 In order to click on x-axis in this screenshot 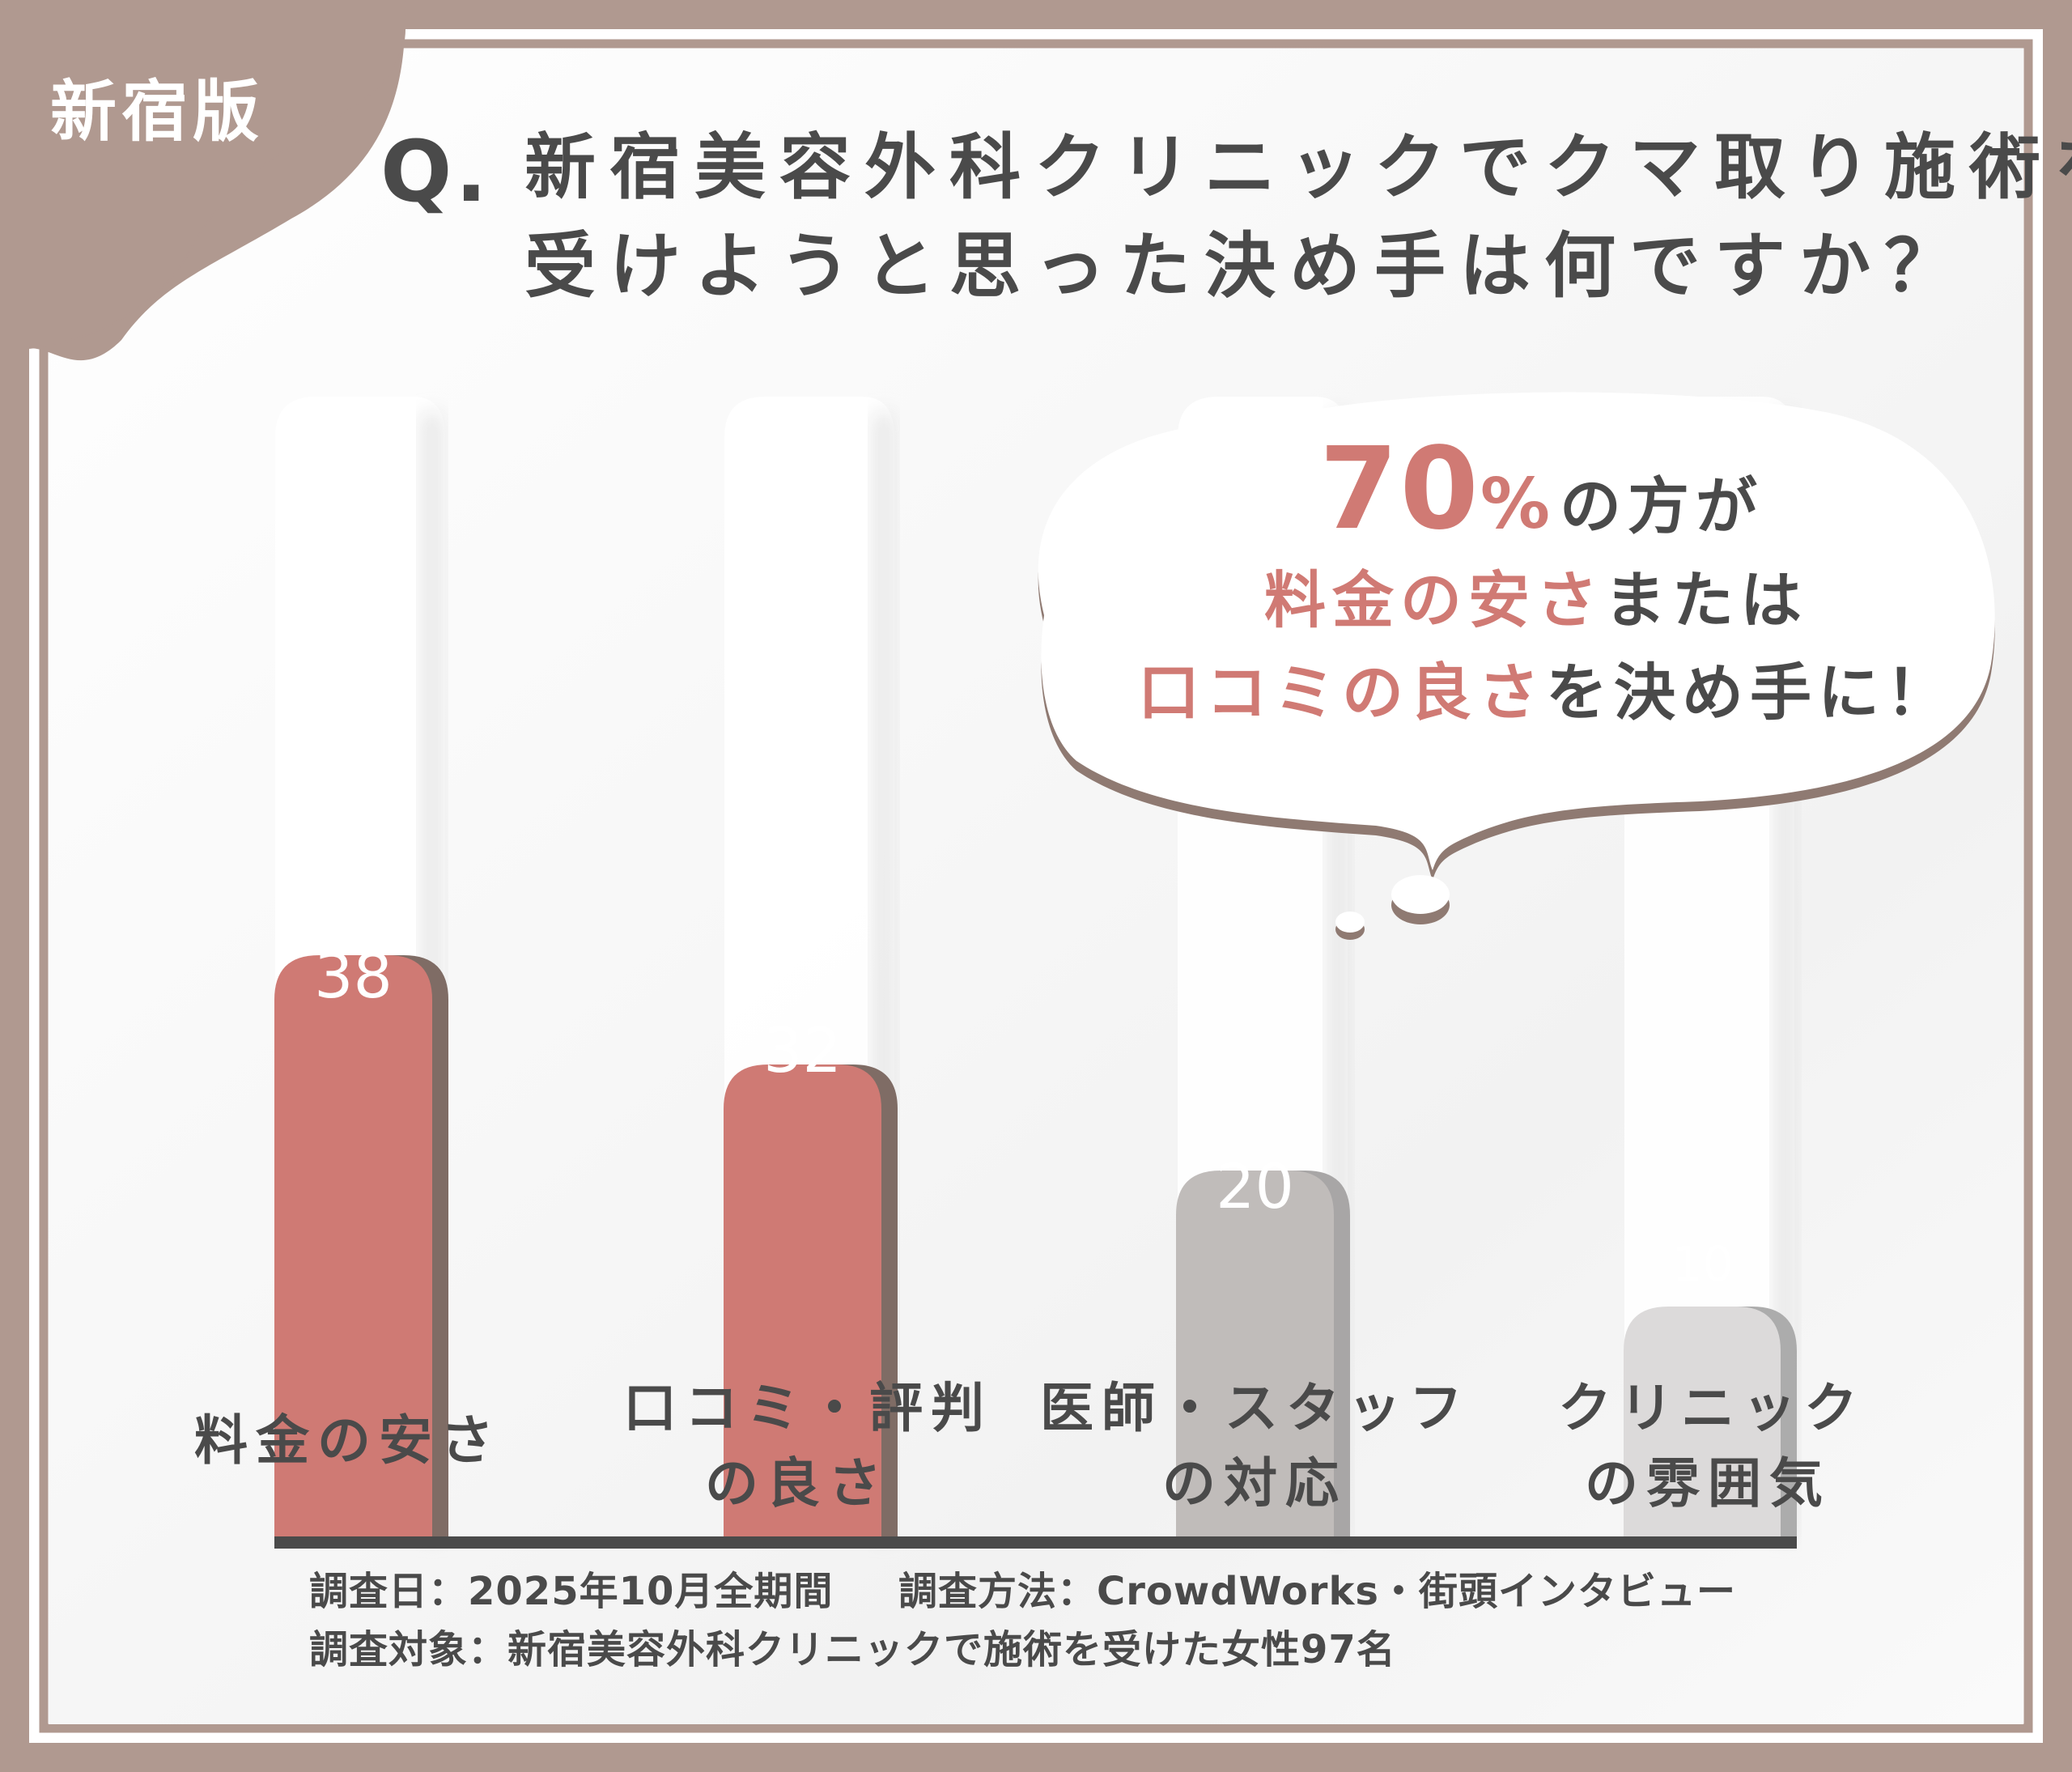, I will do `click(1035, 1542)`.